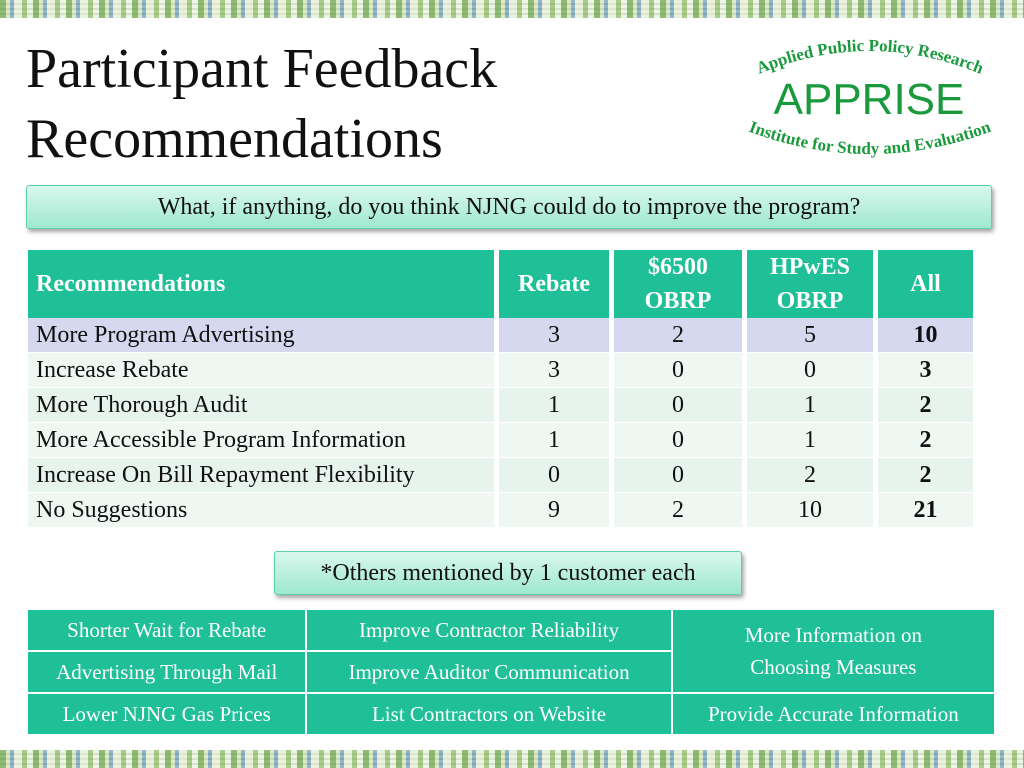  Describe the element at coordinates (680, 284) in the screenshot. I see `header-6500-obrp: $6500 OBRP` at that location.